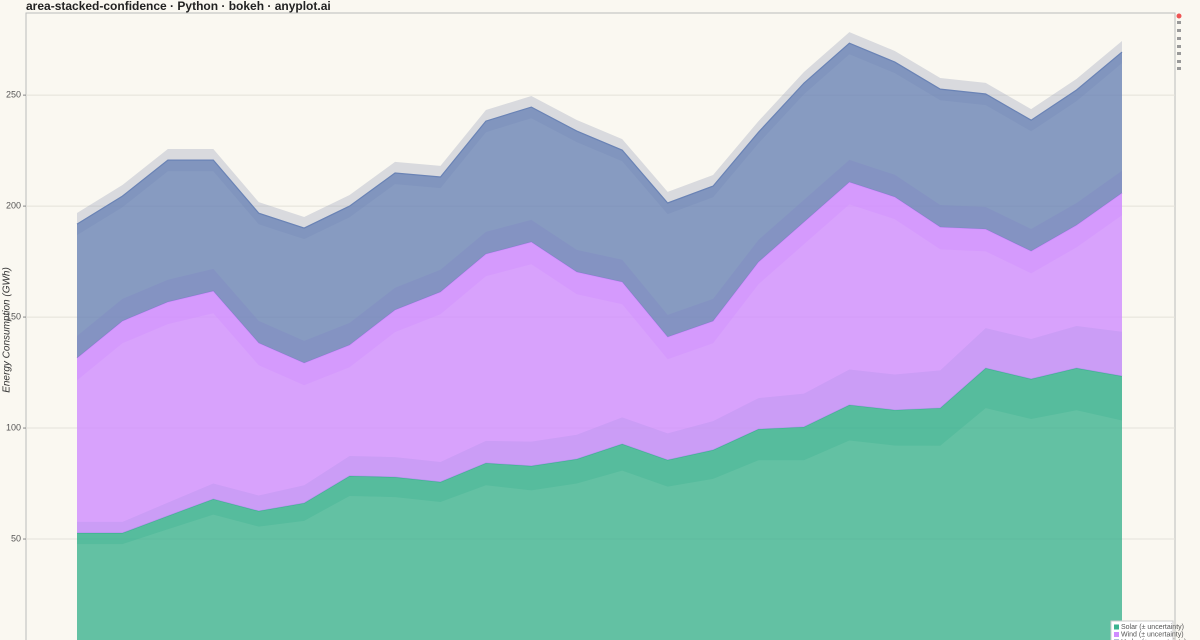 This screenshot has height=640, width=1200. Describe the element at coordinates (13, 205) in the screenshot. I see `y-tick-label: 200` at that location.